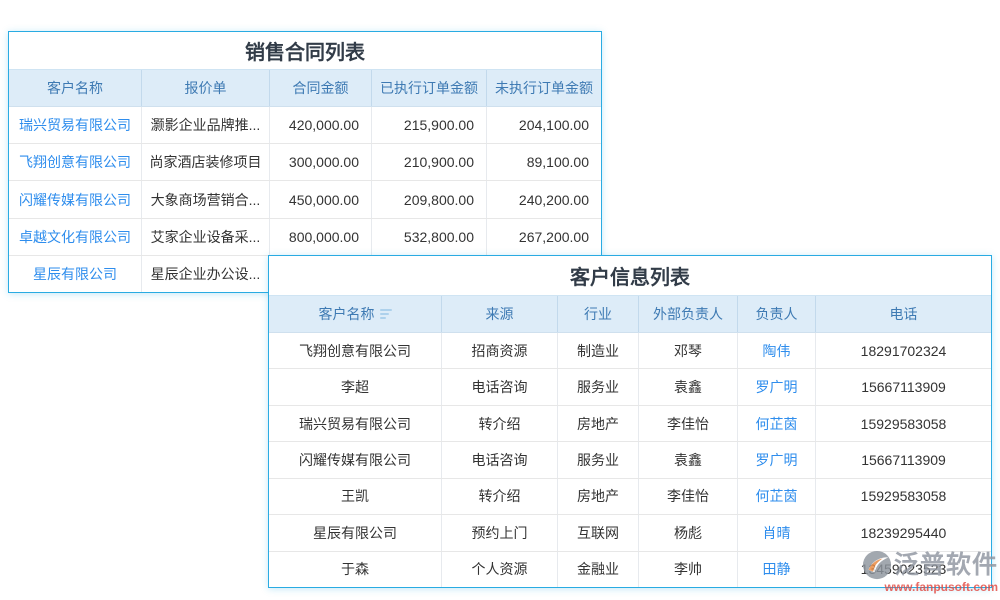 The image size is (1000, 600). What do you see at coordinates (320, 88) in the screenshot?
I see `column-header-amount: 合同金额` at bounding box center [320, 88].